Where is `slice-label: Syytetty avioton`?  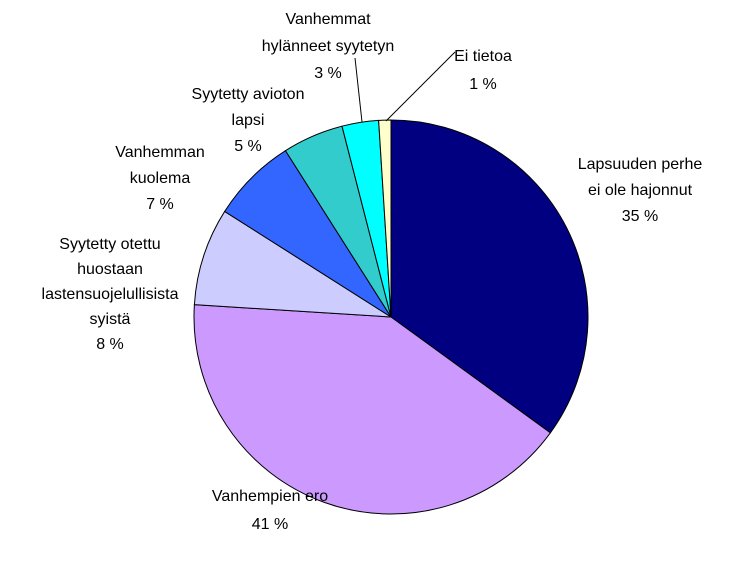
slice-label: Syytetty avioton is located at coordinates (248, 94).